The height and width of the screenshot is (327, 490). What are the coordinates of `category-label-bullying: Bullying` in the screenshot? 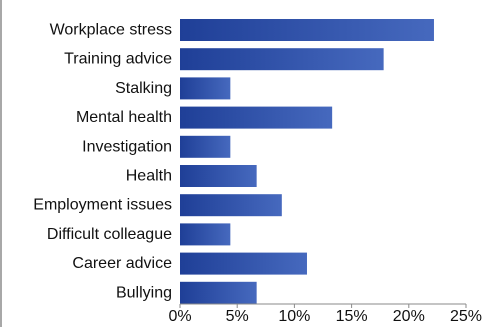 It's located at (144, 292).